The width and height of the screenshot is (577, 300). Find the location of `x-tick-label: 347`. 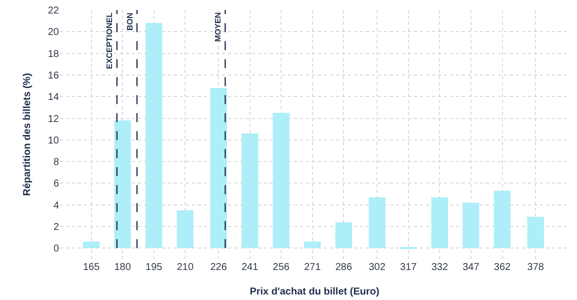

x-tick-label: 347 is located at coordinates (471, 267).